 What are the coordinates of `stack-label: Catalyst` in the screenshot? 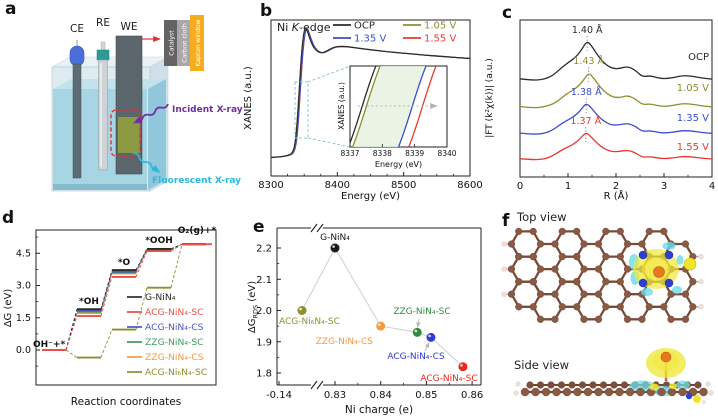 It's located at (172, 43).